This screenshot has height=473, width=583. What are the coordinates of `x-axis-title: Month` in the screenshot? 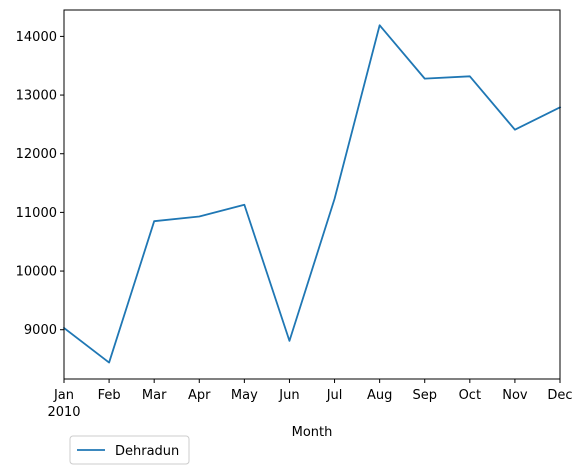 It's located at (312, 432).